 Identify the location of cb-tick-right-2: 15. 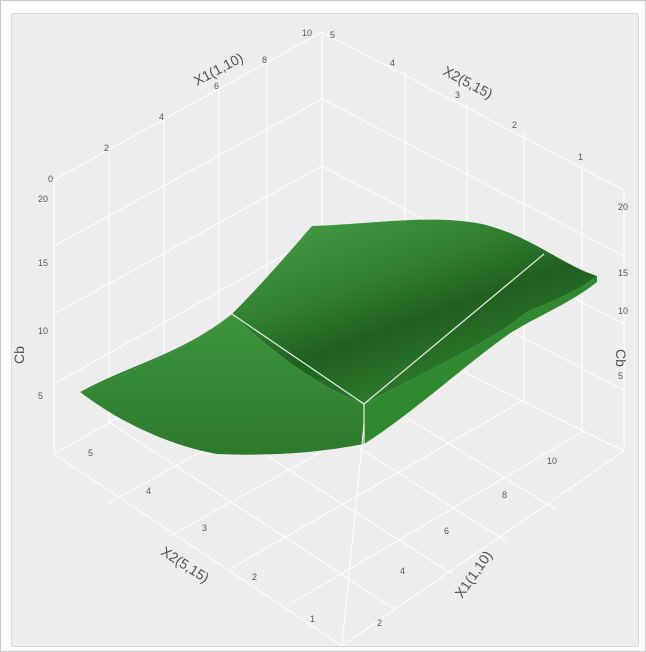
(623, 273).